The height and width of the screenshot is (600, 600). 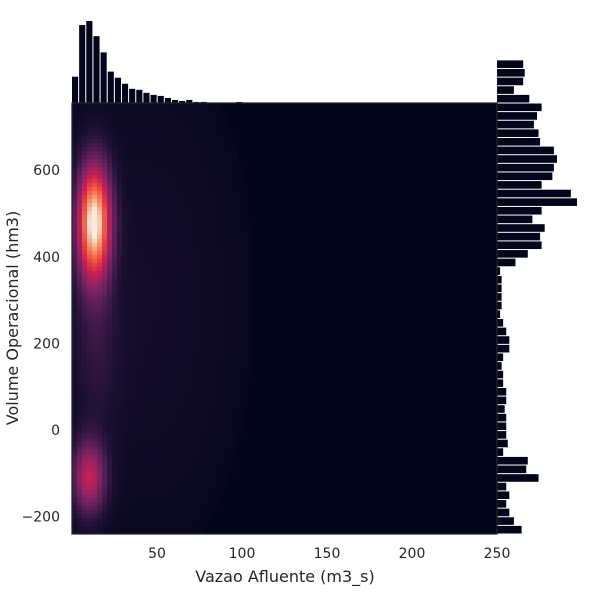 I want to click on x-marginal-histogram, so click(x=157, y=62).